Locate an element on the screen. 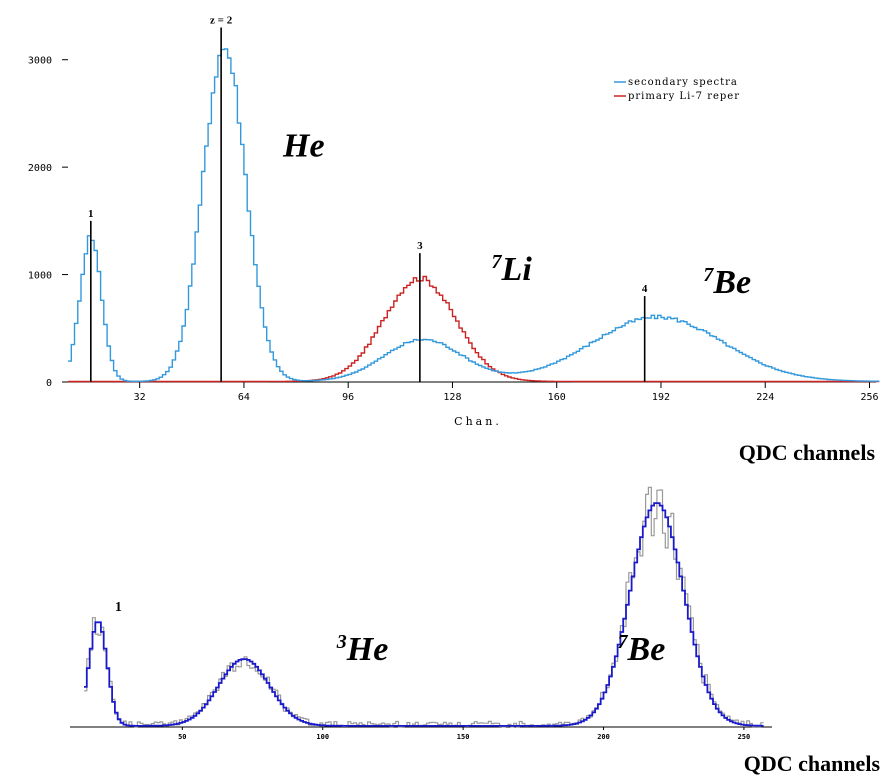  bottom-peak-label-superscript: 3 is located at coordinates (341, 642).